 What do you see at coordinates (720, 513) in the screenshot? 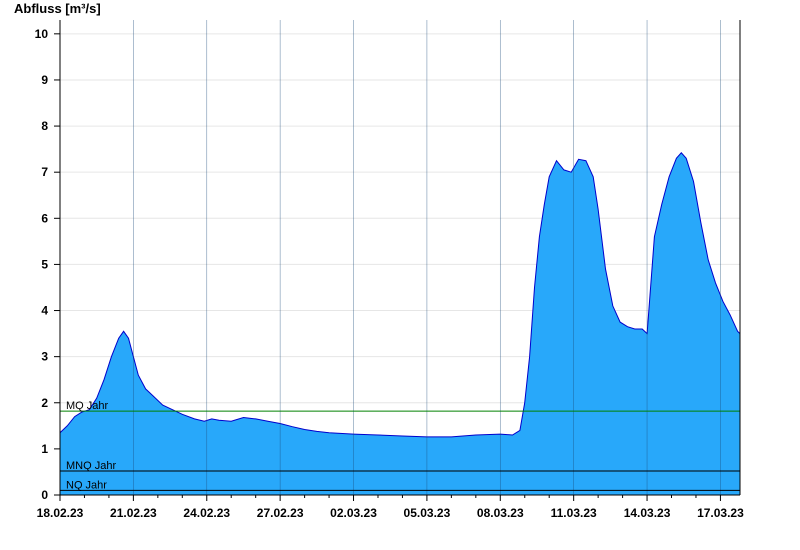
I see `x-tick-label: 17.03.23` at bounding box center [720, 513].